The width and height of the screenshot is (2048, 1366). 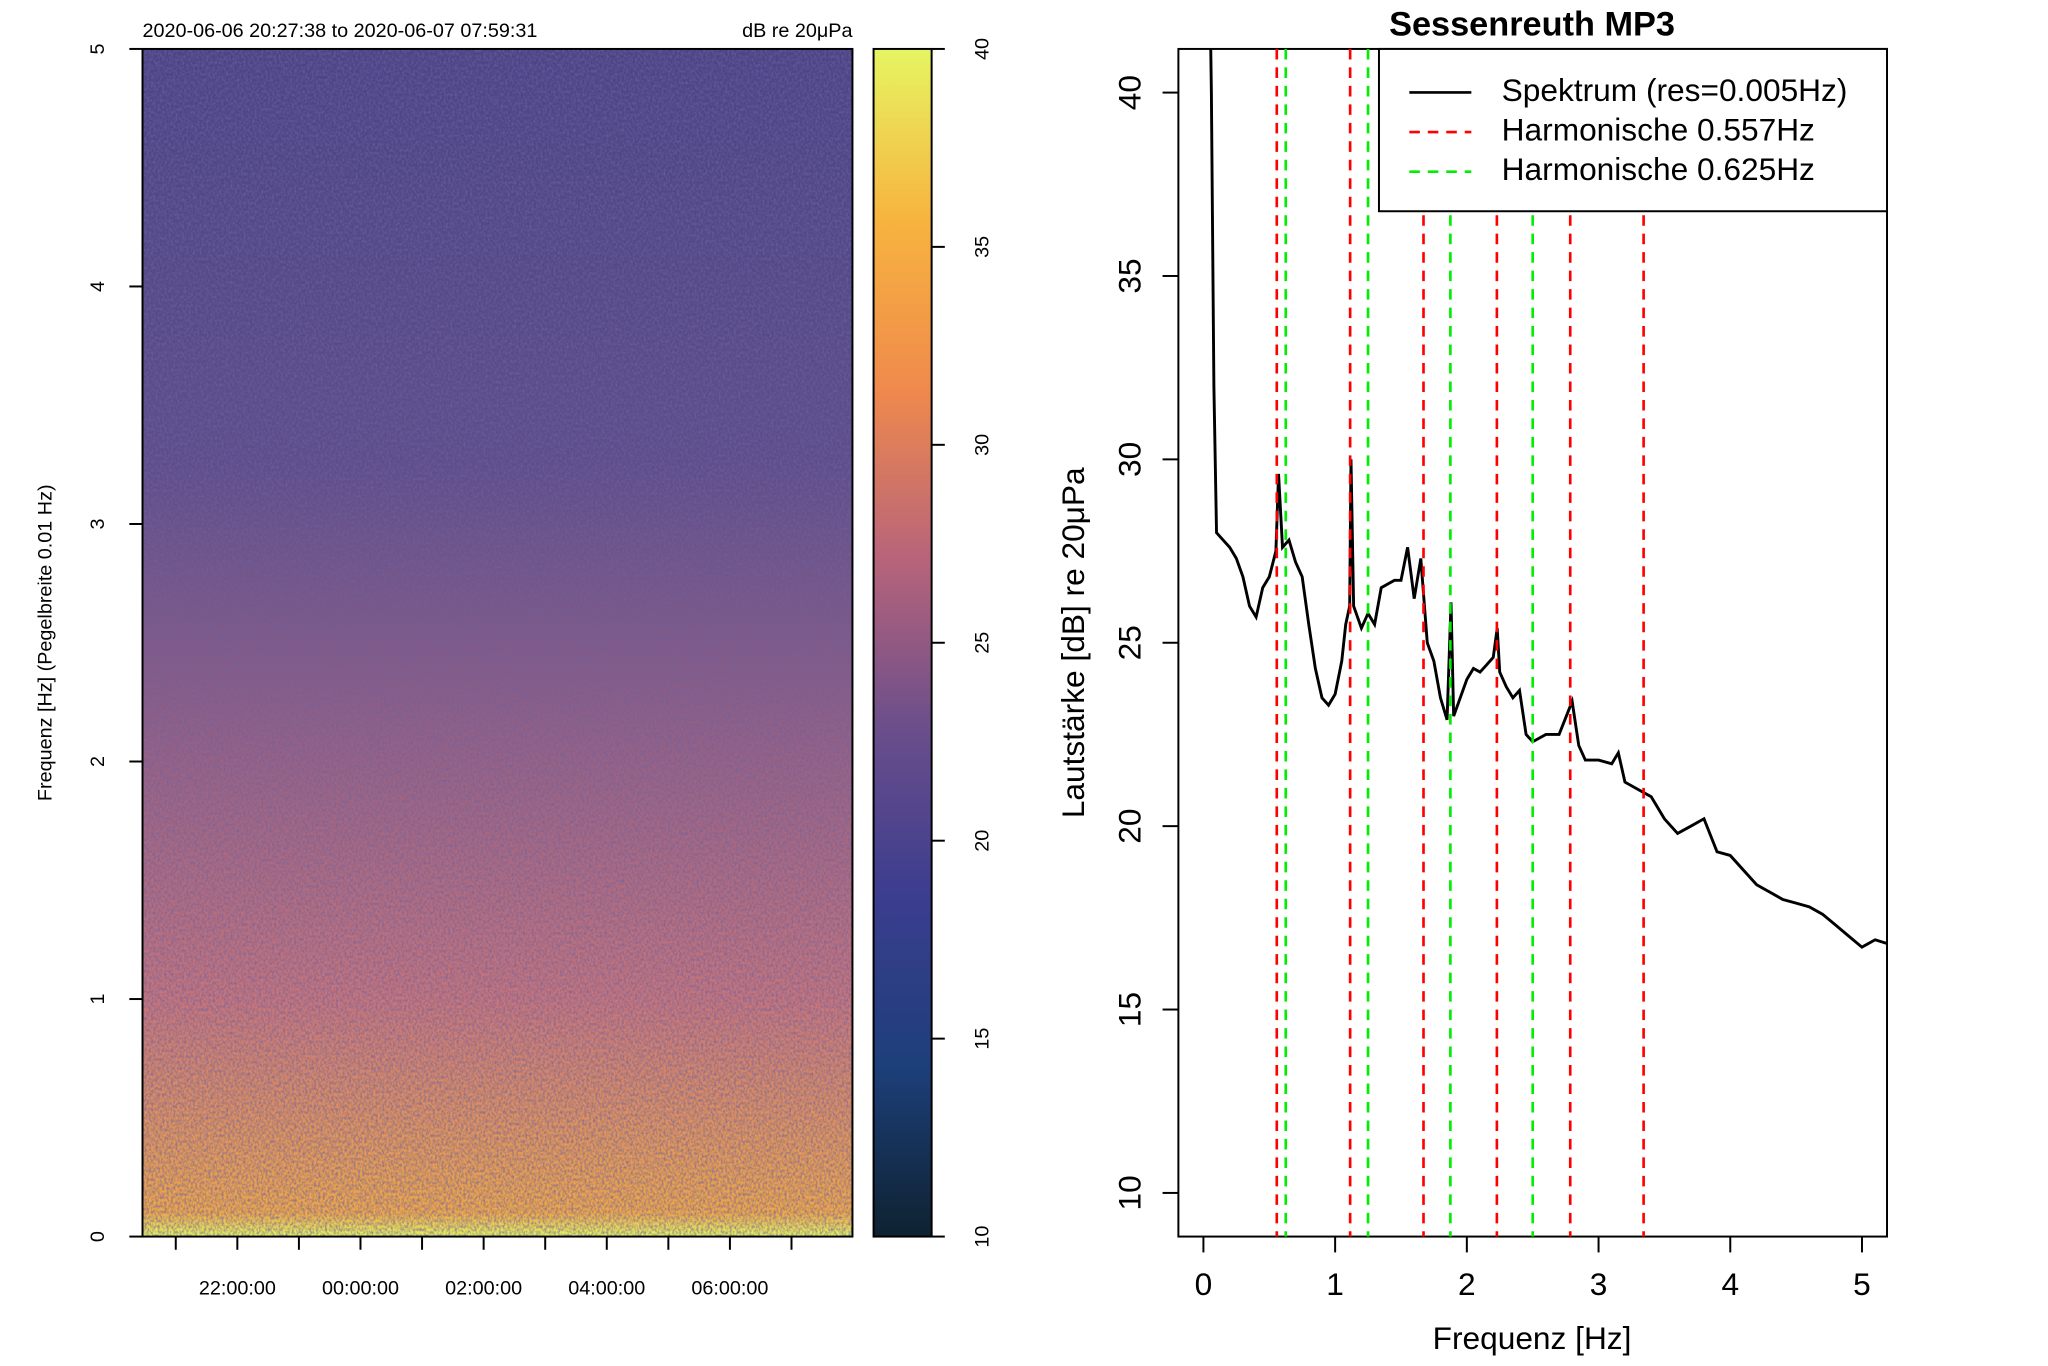 What do you see at coordinates (982, 841) in the screenshot?
I see `colorbar-tick-label: 20` at bounding box center [982, 841].